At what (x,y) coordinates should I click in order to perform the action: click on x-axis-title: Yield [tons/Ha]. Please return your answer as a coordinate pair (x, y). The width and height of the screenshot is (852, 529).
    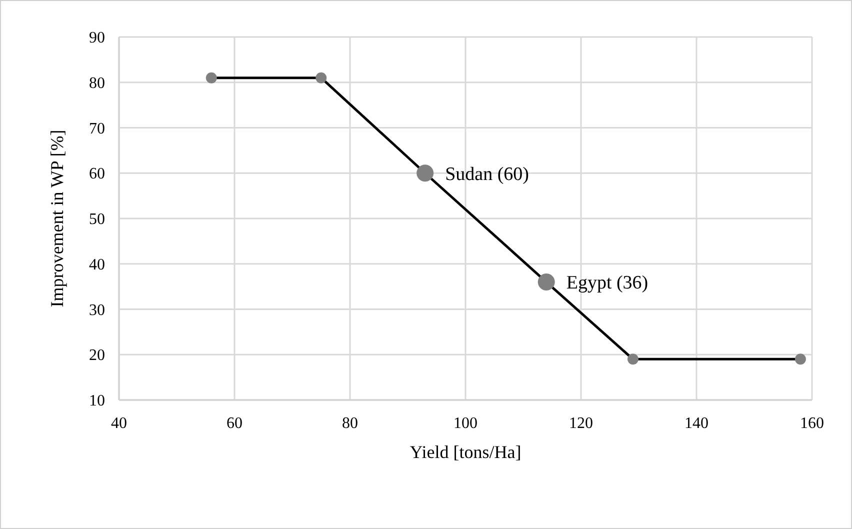
    Looking at the image, I should click on (466, 452).